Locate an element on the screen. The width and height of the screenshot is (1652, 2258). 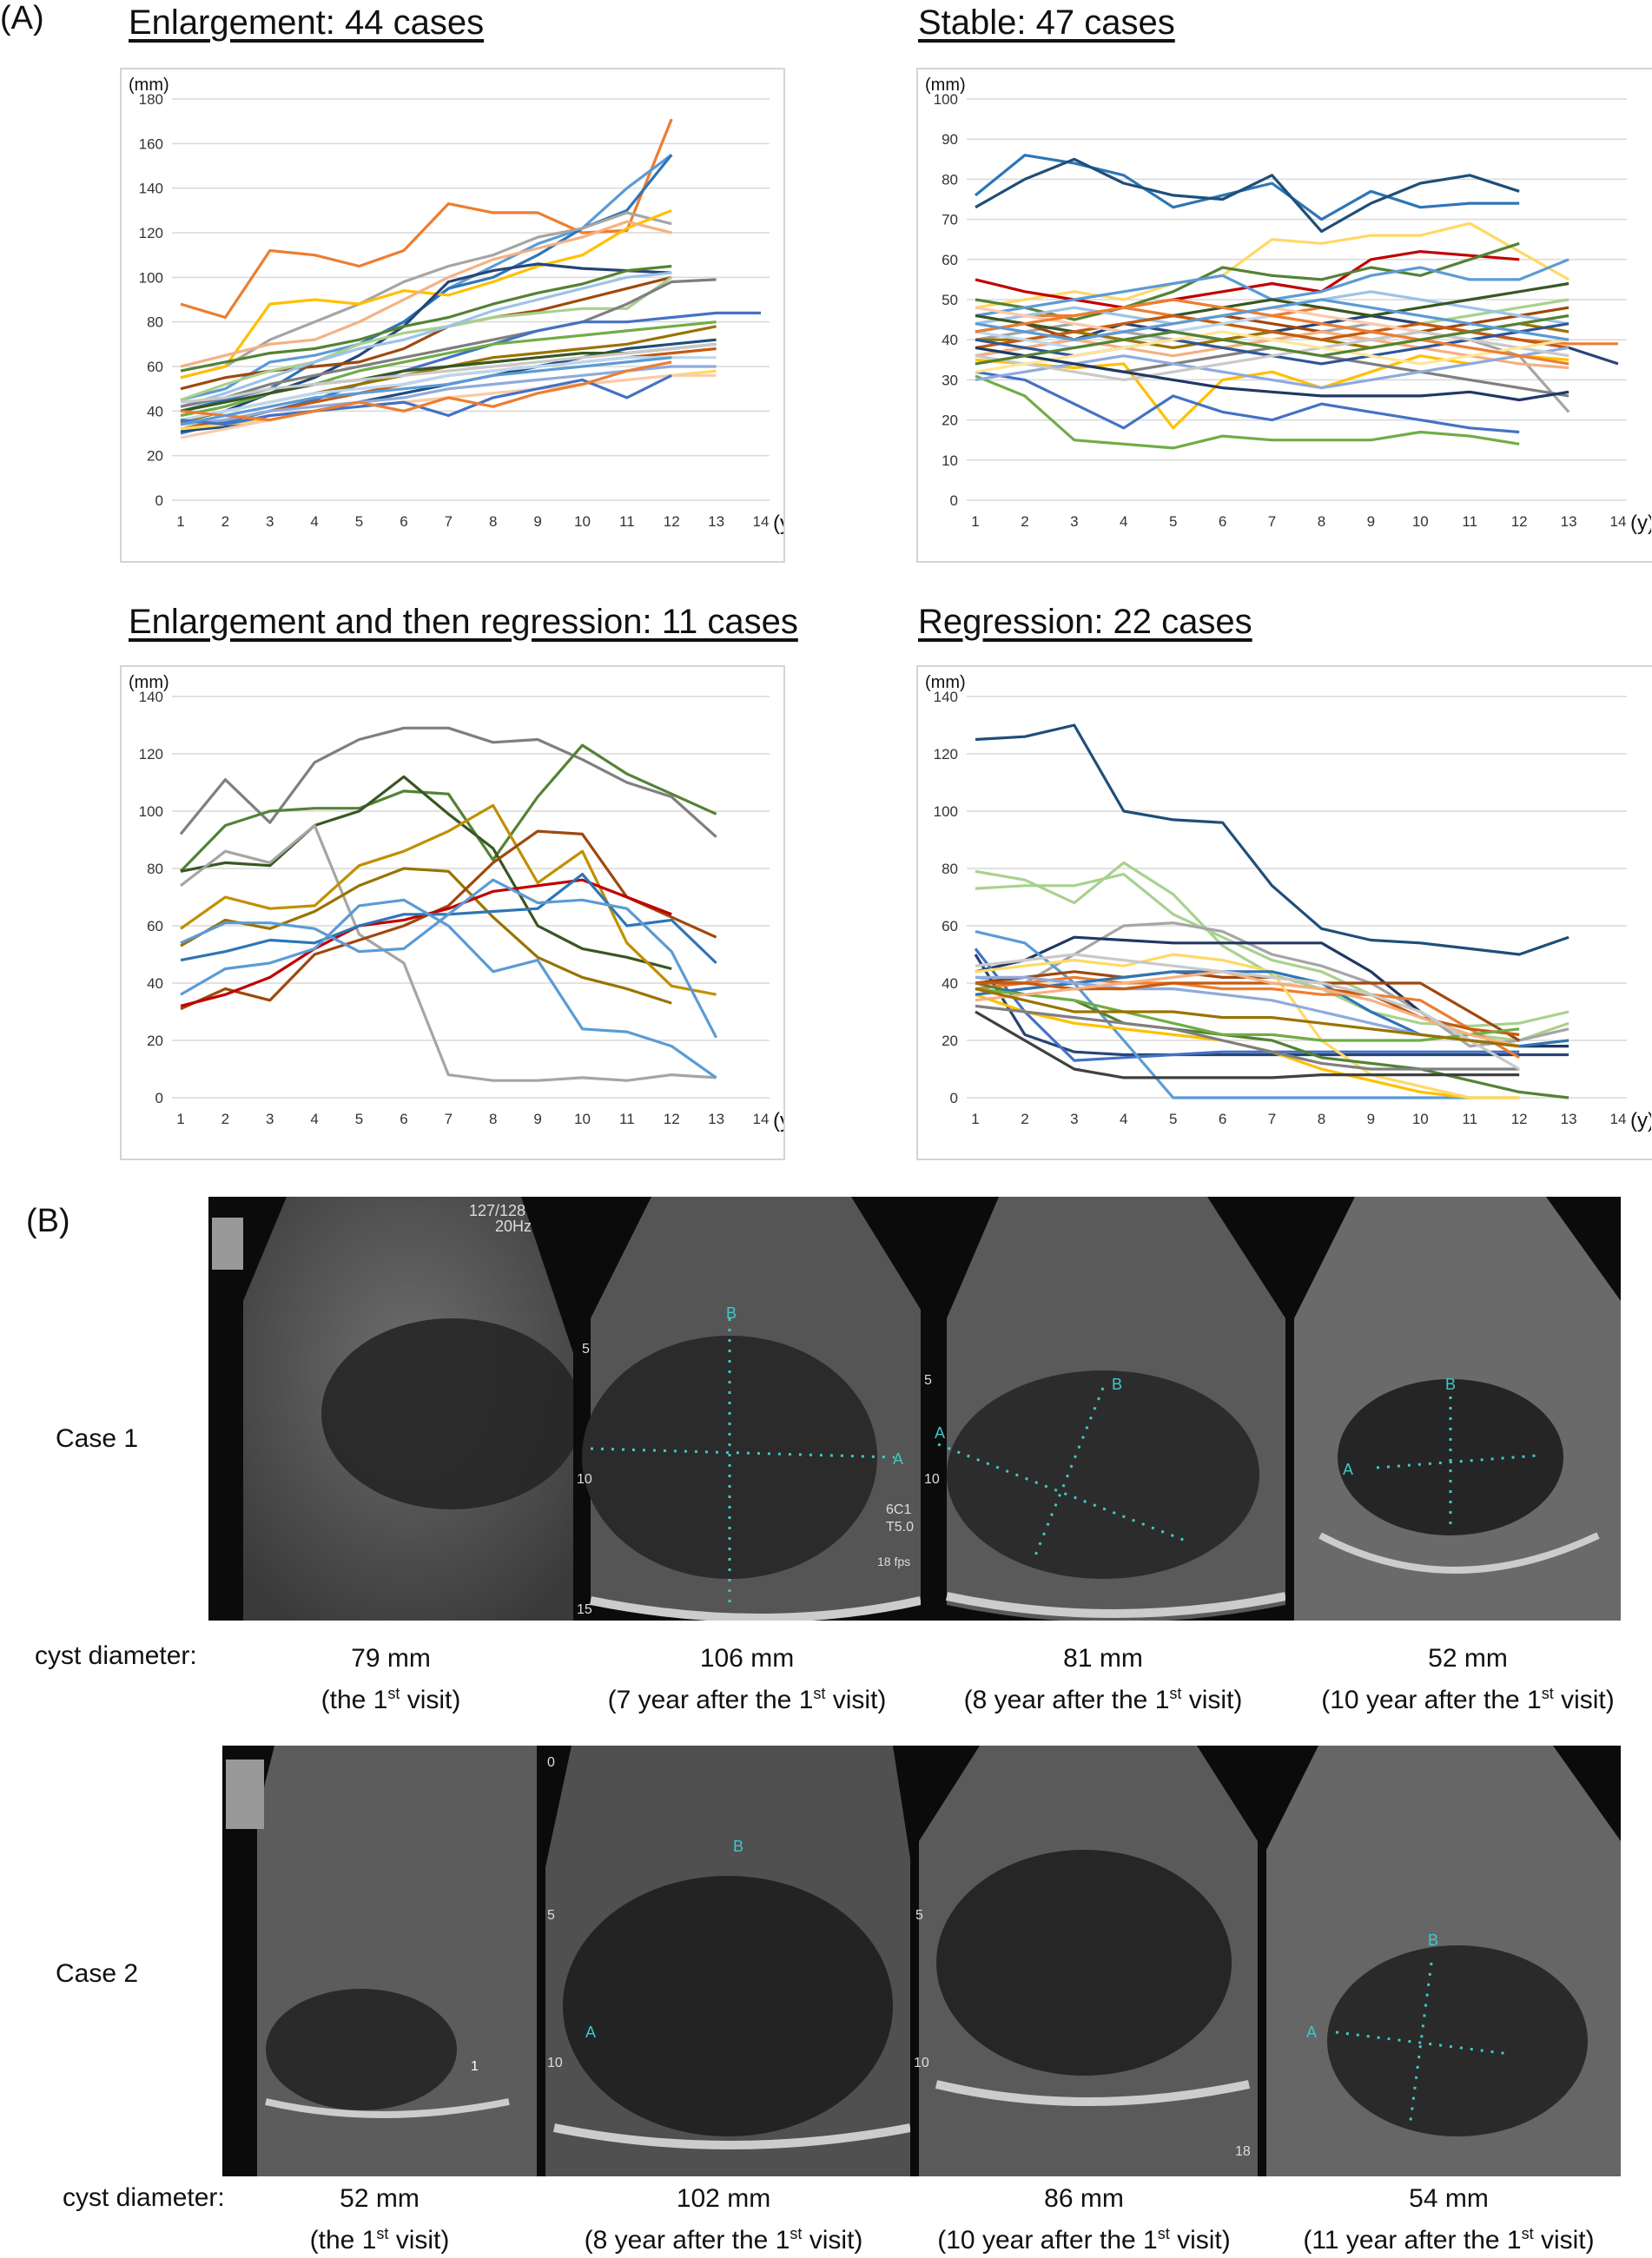
screen-text: 127/128 is located at coordinates (497, 1211).